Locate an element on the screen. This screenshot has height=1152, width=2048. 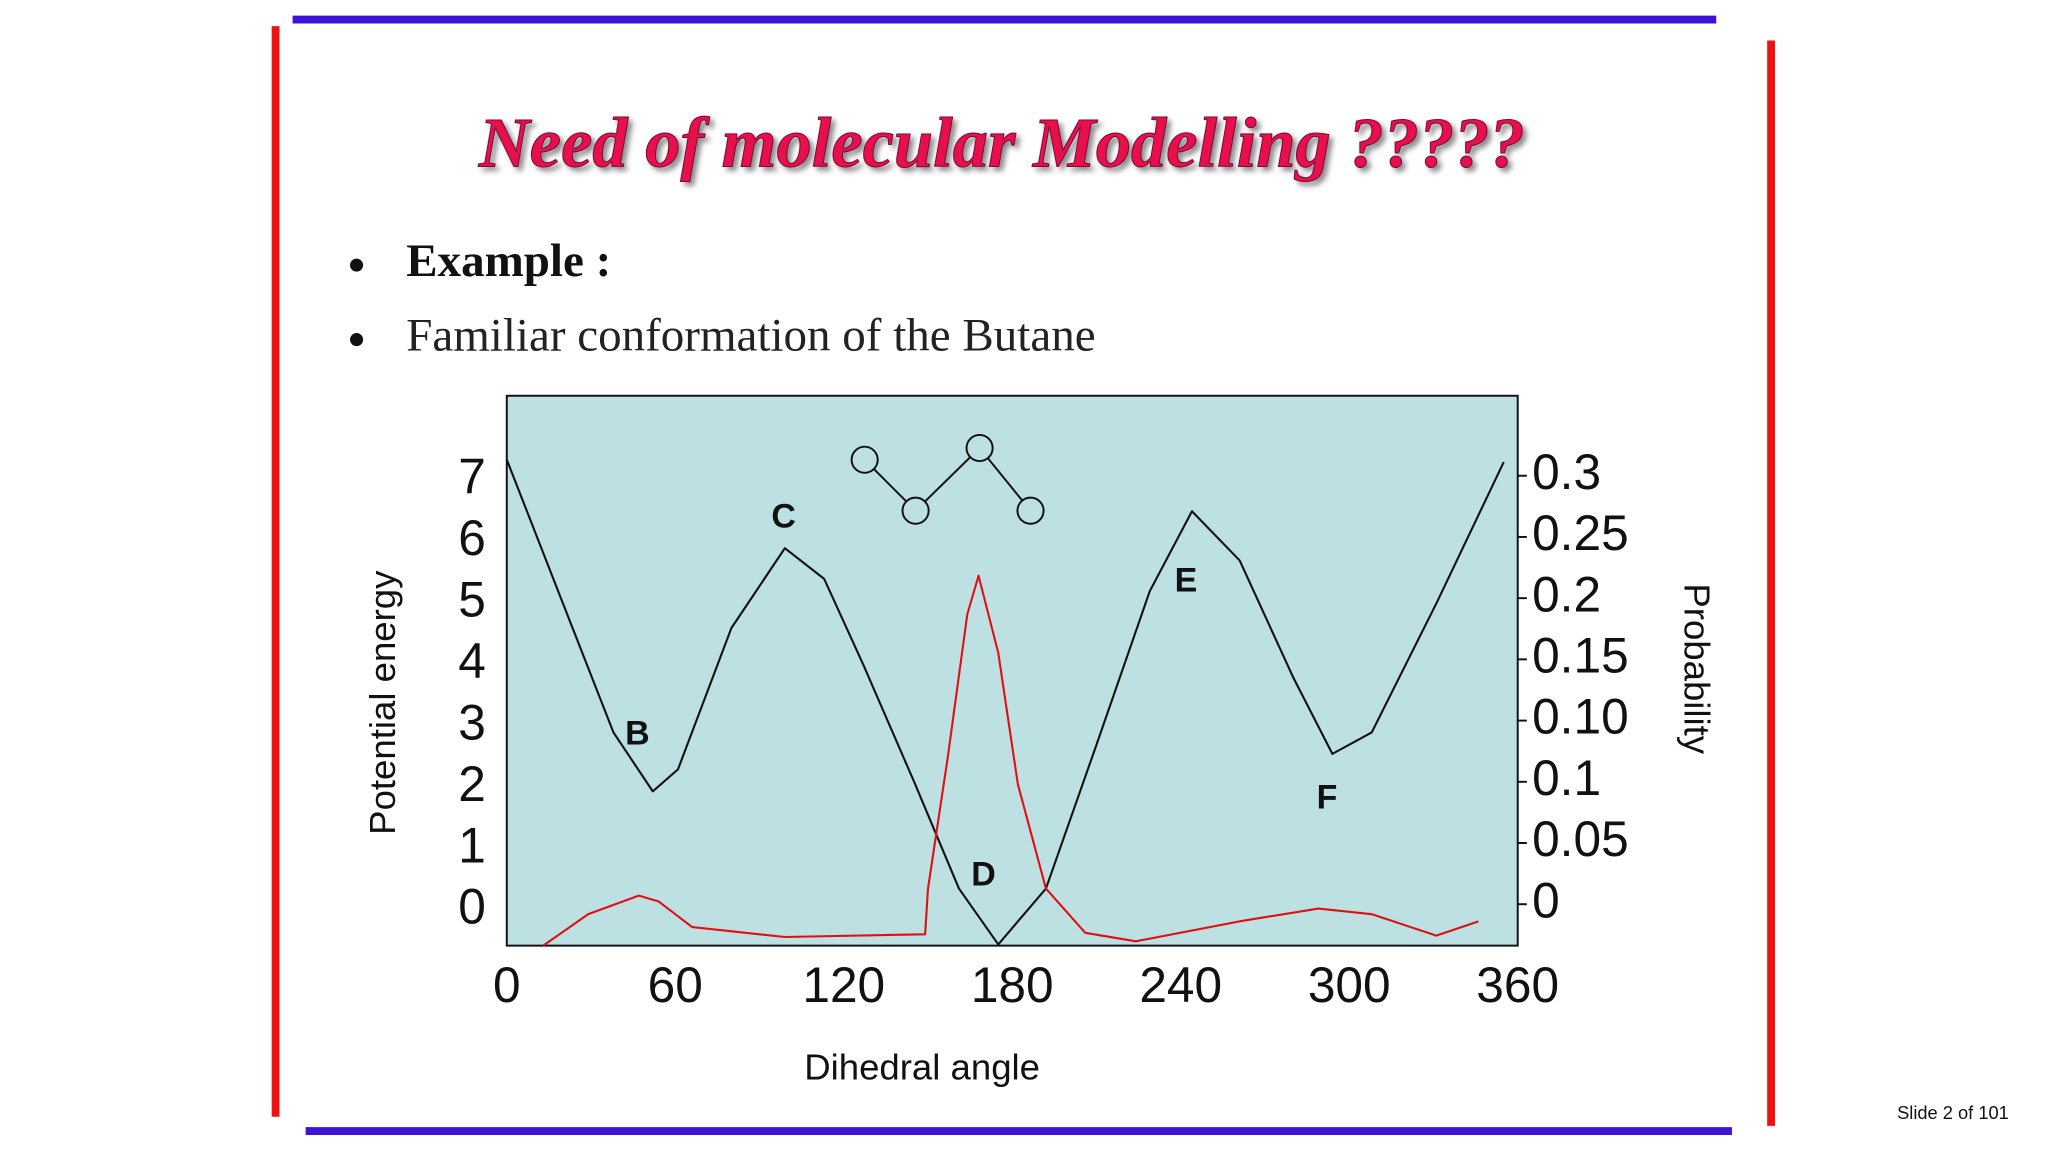
y2-tick-label: 0.2 is located at coordinates (1566, 594).